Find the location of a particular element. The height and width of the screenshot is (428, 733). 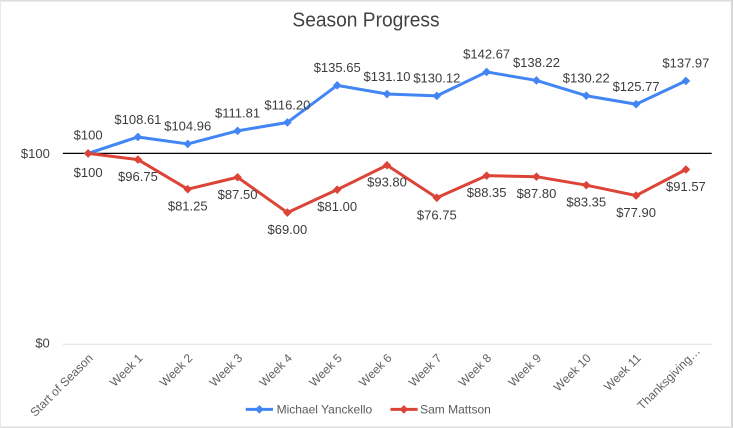

svg-text: $69.00 is located at coordinates (287, 229).